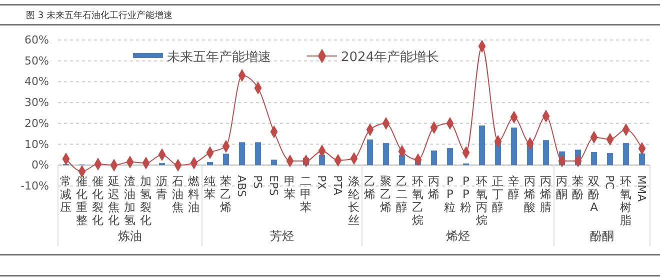 The width and height of the screenshot is (660, 278). Describe the element at coordinates (370, 188) in the screenshot. I see `x-tick-label: 乙烯` at that location.